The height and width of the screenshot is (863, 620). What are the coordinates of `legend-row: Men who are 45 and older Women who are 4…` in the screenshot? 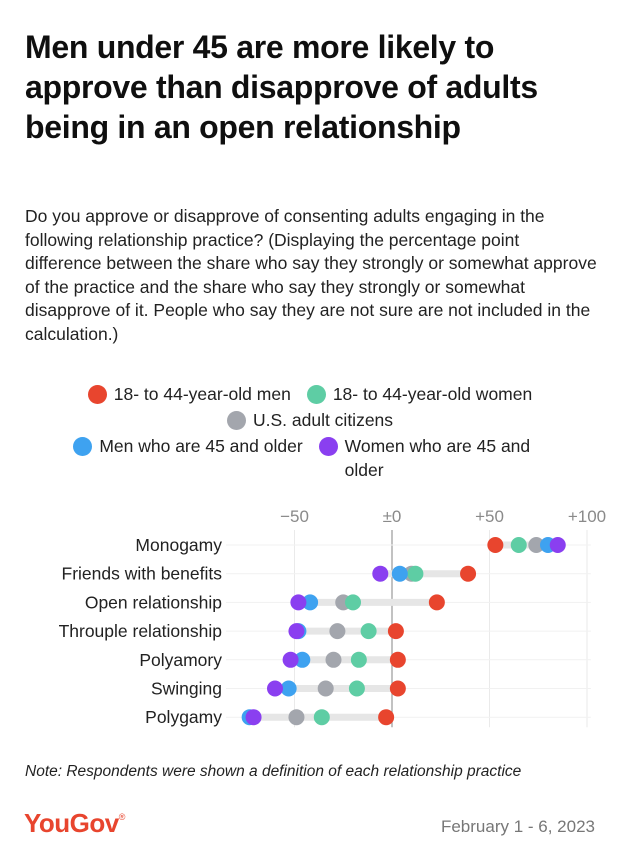 It's located at (310, 457).